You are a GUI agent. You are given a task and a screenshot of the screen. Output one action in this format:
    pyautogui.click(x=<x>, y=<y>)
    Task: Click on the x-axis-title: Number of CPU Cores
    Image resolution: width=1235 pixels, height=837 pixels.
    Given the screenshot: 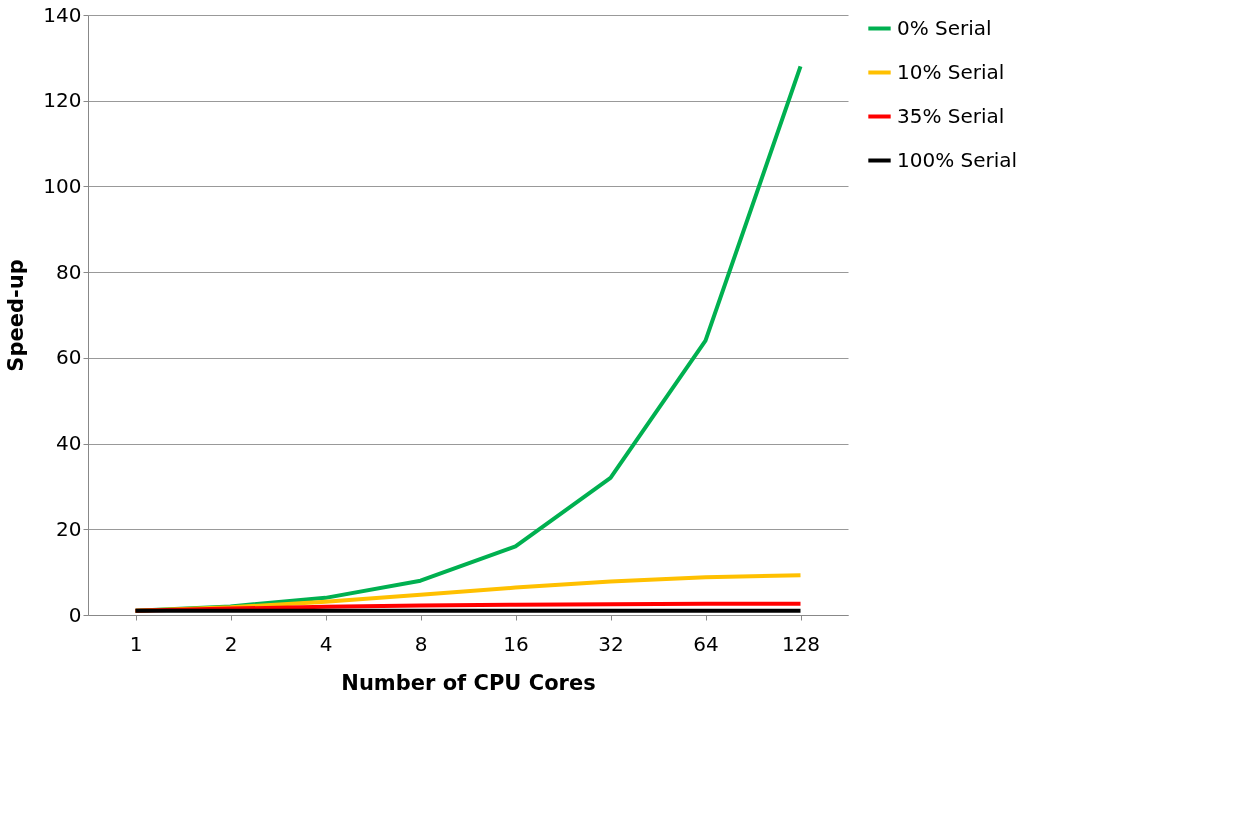 What is the action you would take?
    pyautogui.click(x=468, y=682)
    